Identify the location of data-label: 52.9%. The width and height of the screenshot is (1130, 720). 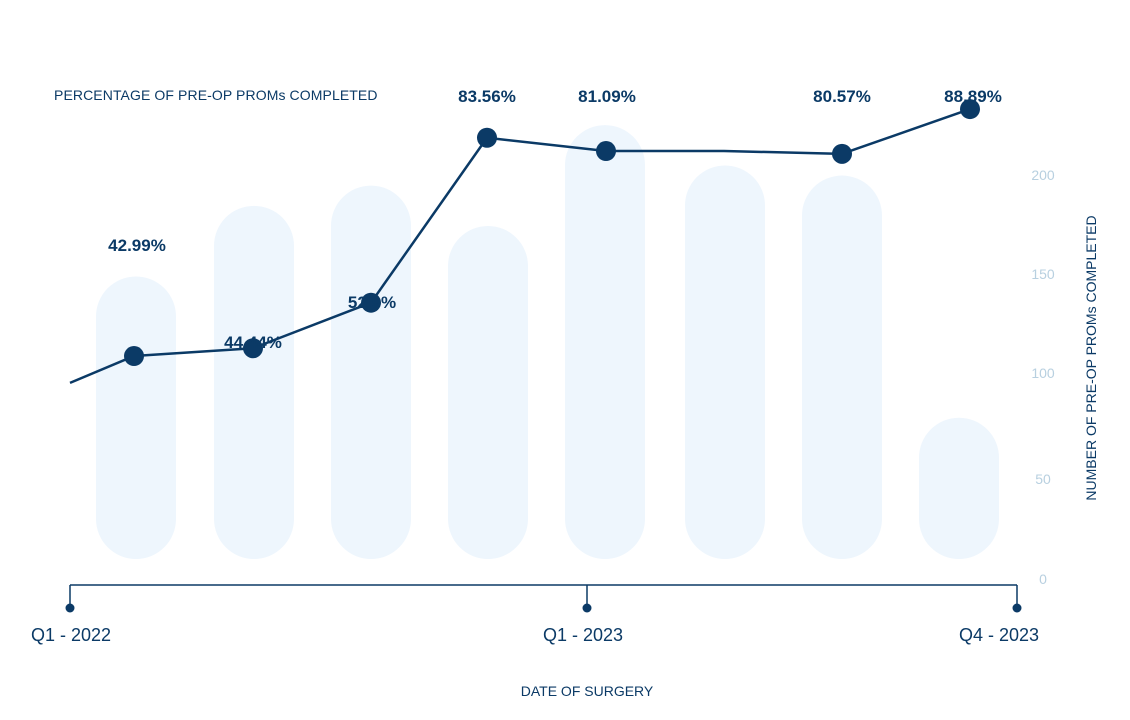
(372, 302).